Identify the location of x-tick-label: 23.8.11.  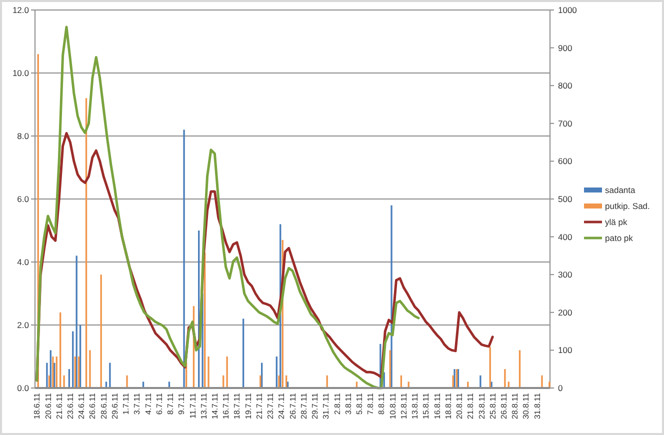
(481, 406).